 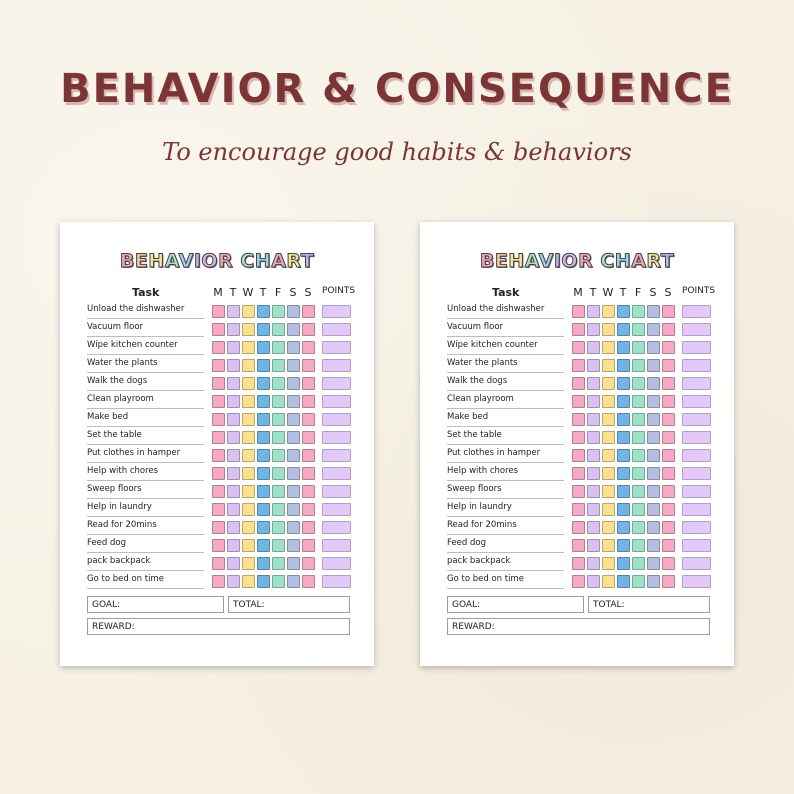 What do you see at coordinates (578, 626) in the screenshot?
I see `reward-field: REWARD:` at bounding box center [578, 626].